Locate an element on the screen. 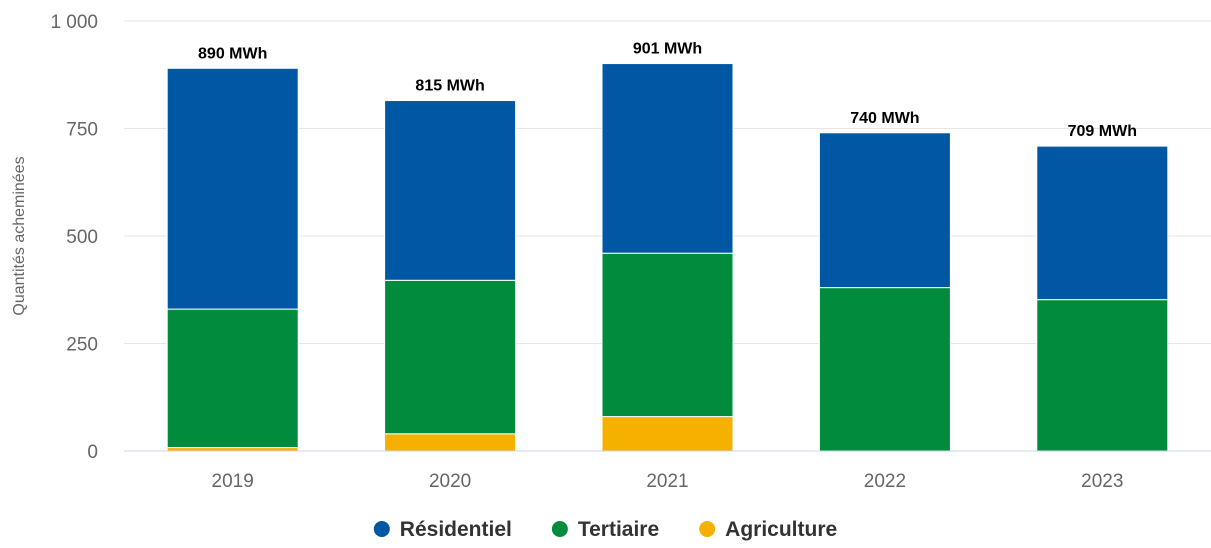 The height and width of the screenshot is (548, 1211). y-axis-label: Quantités acheminées is located at coordinates (19, 235).